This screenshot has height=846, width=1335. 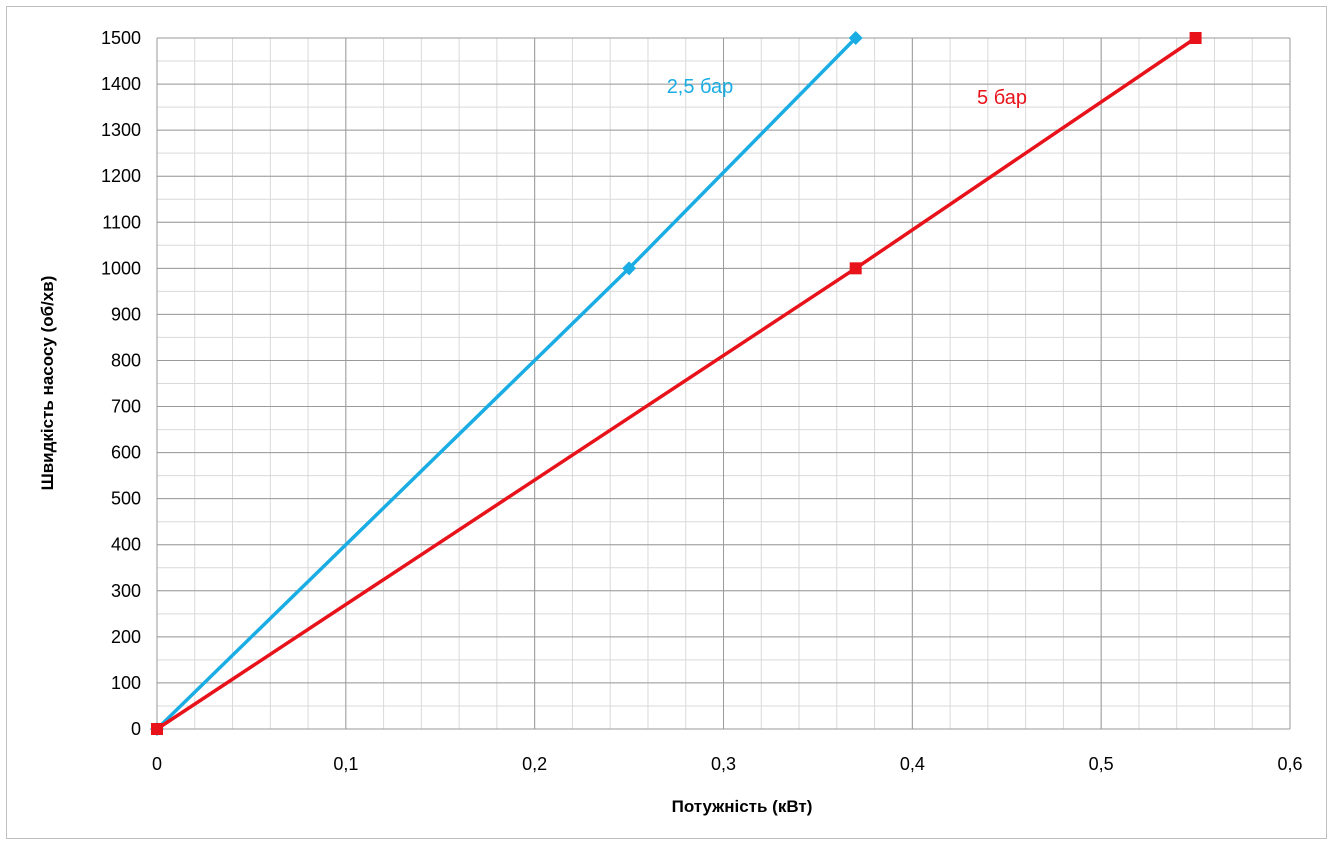 I want to click on y-tick-label: 1100, so click(x=121, y=222).